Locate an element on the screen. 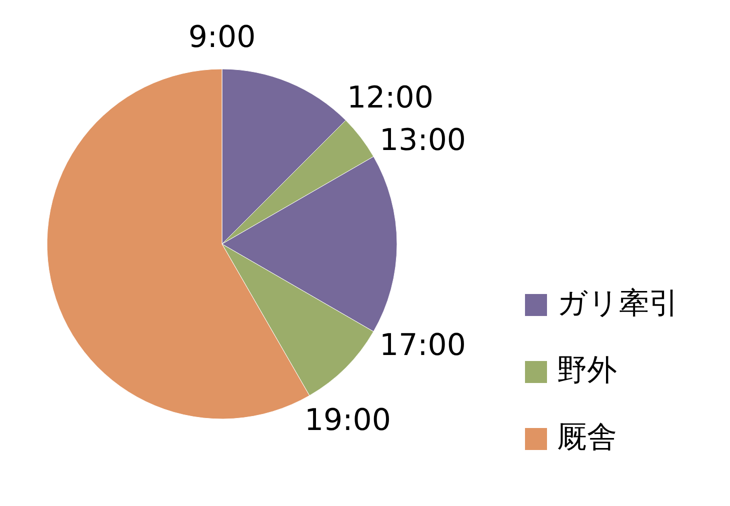 The height and width of the screenshot is (506, 730). text: 17:00 is located at coordinates (422, 345).